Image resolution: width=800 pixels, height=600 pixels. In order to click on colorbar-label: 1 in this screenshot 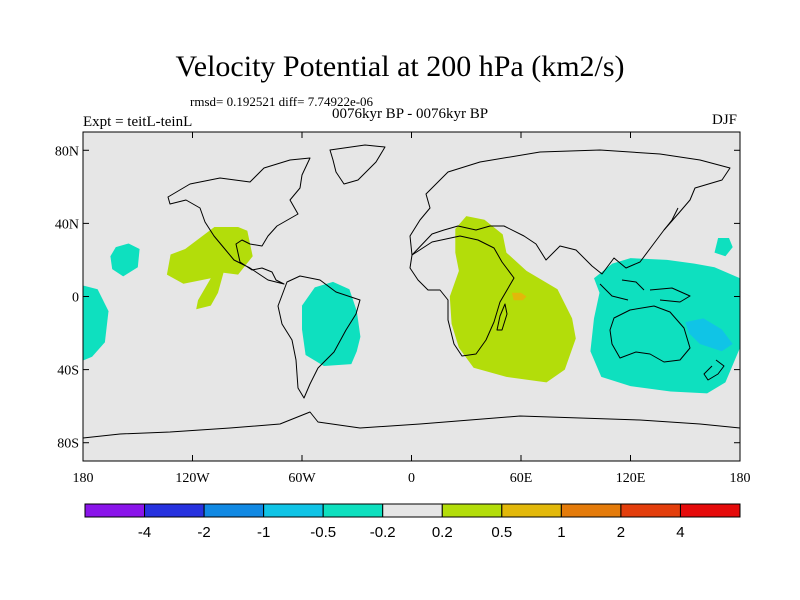, I will do `click(561, 532)`.